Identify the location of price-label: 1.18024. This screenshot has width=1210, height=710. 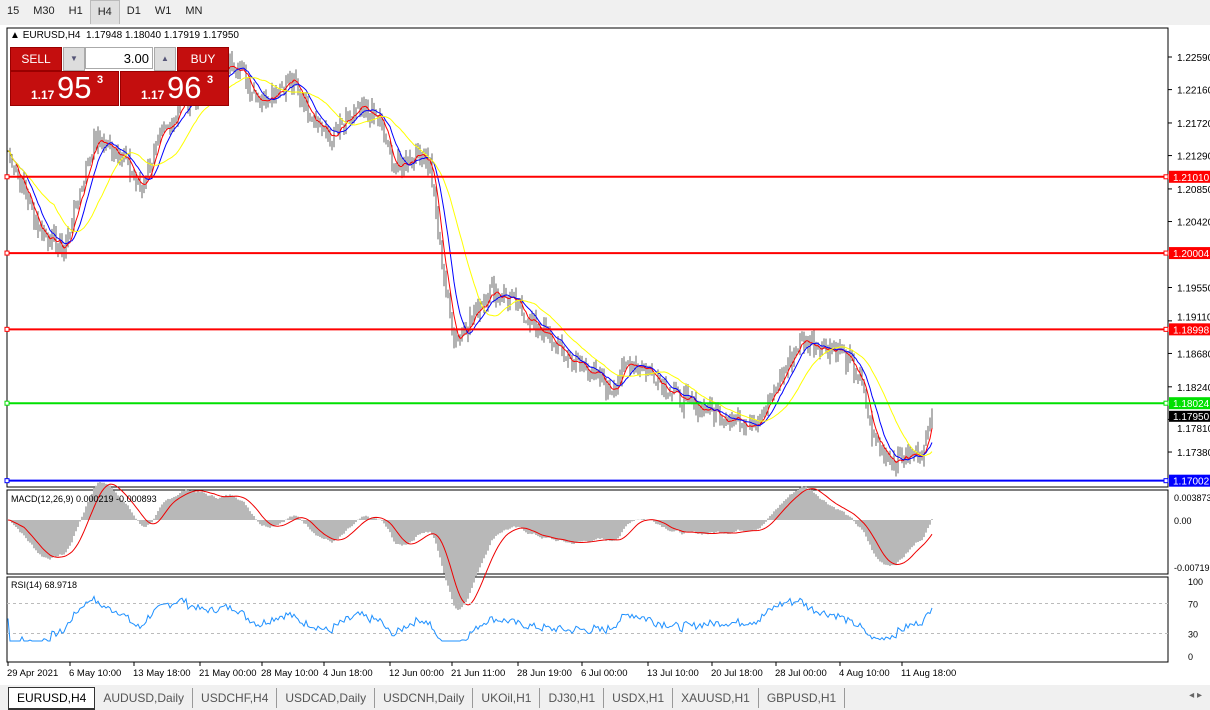
(1191, 404).